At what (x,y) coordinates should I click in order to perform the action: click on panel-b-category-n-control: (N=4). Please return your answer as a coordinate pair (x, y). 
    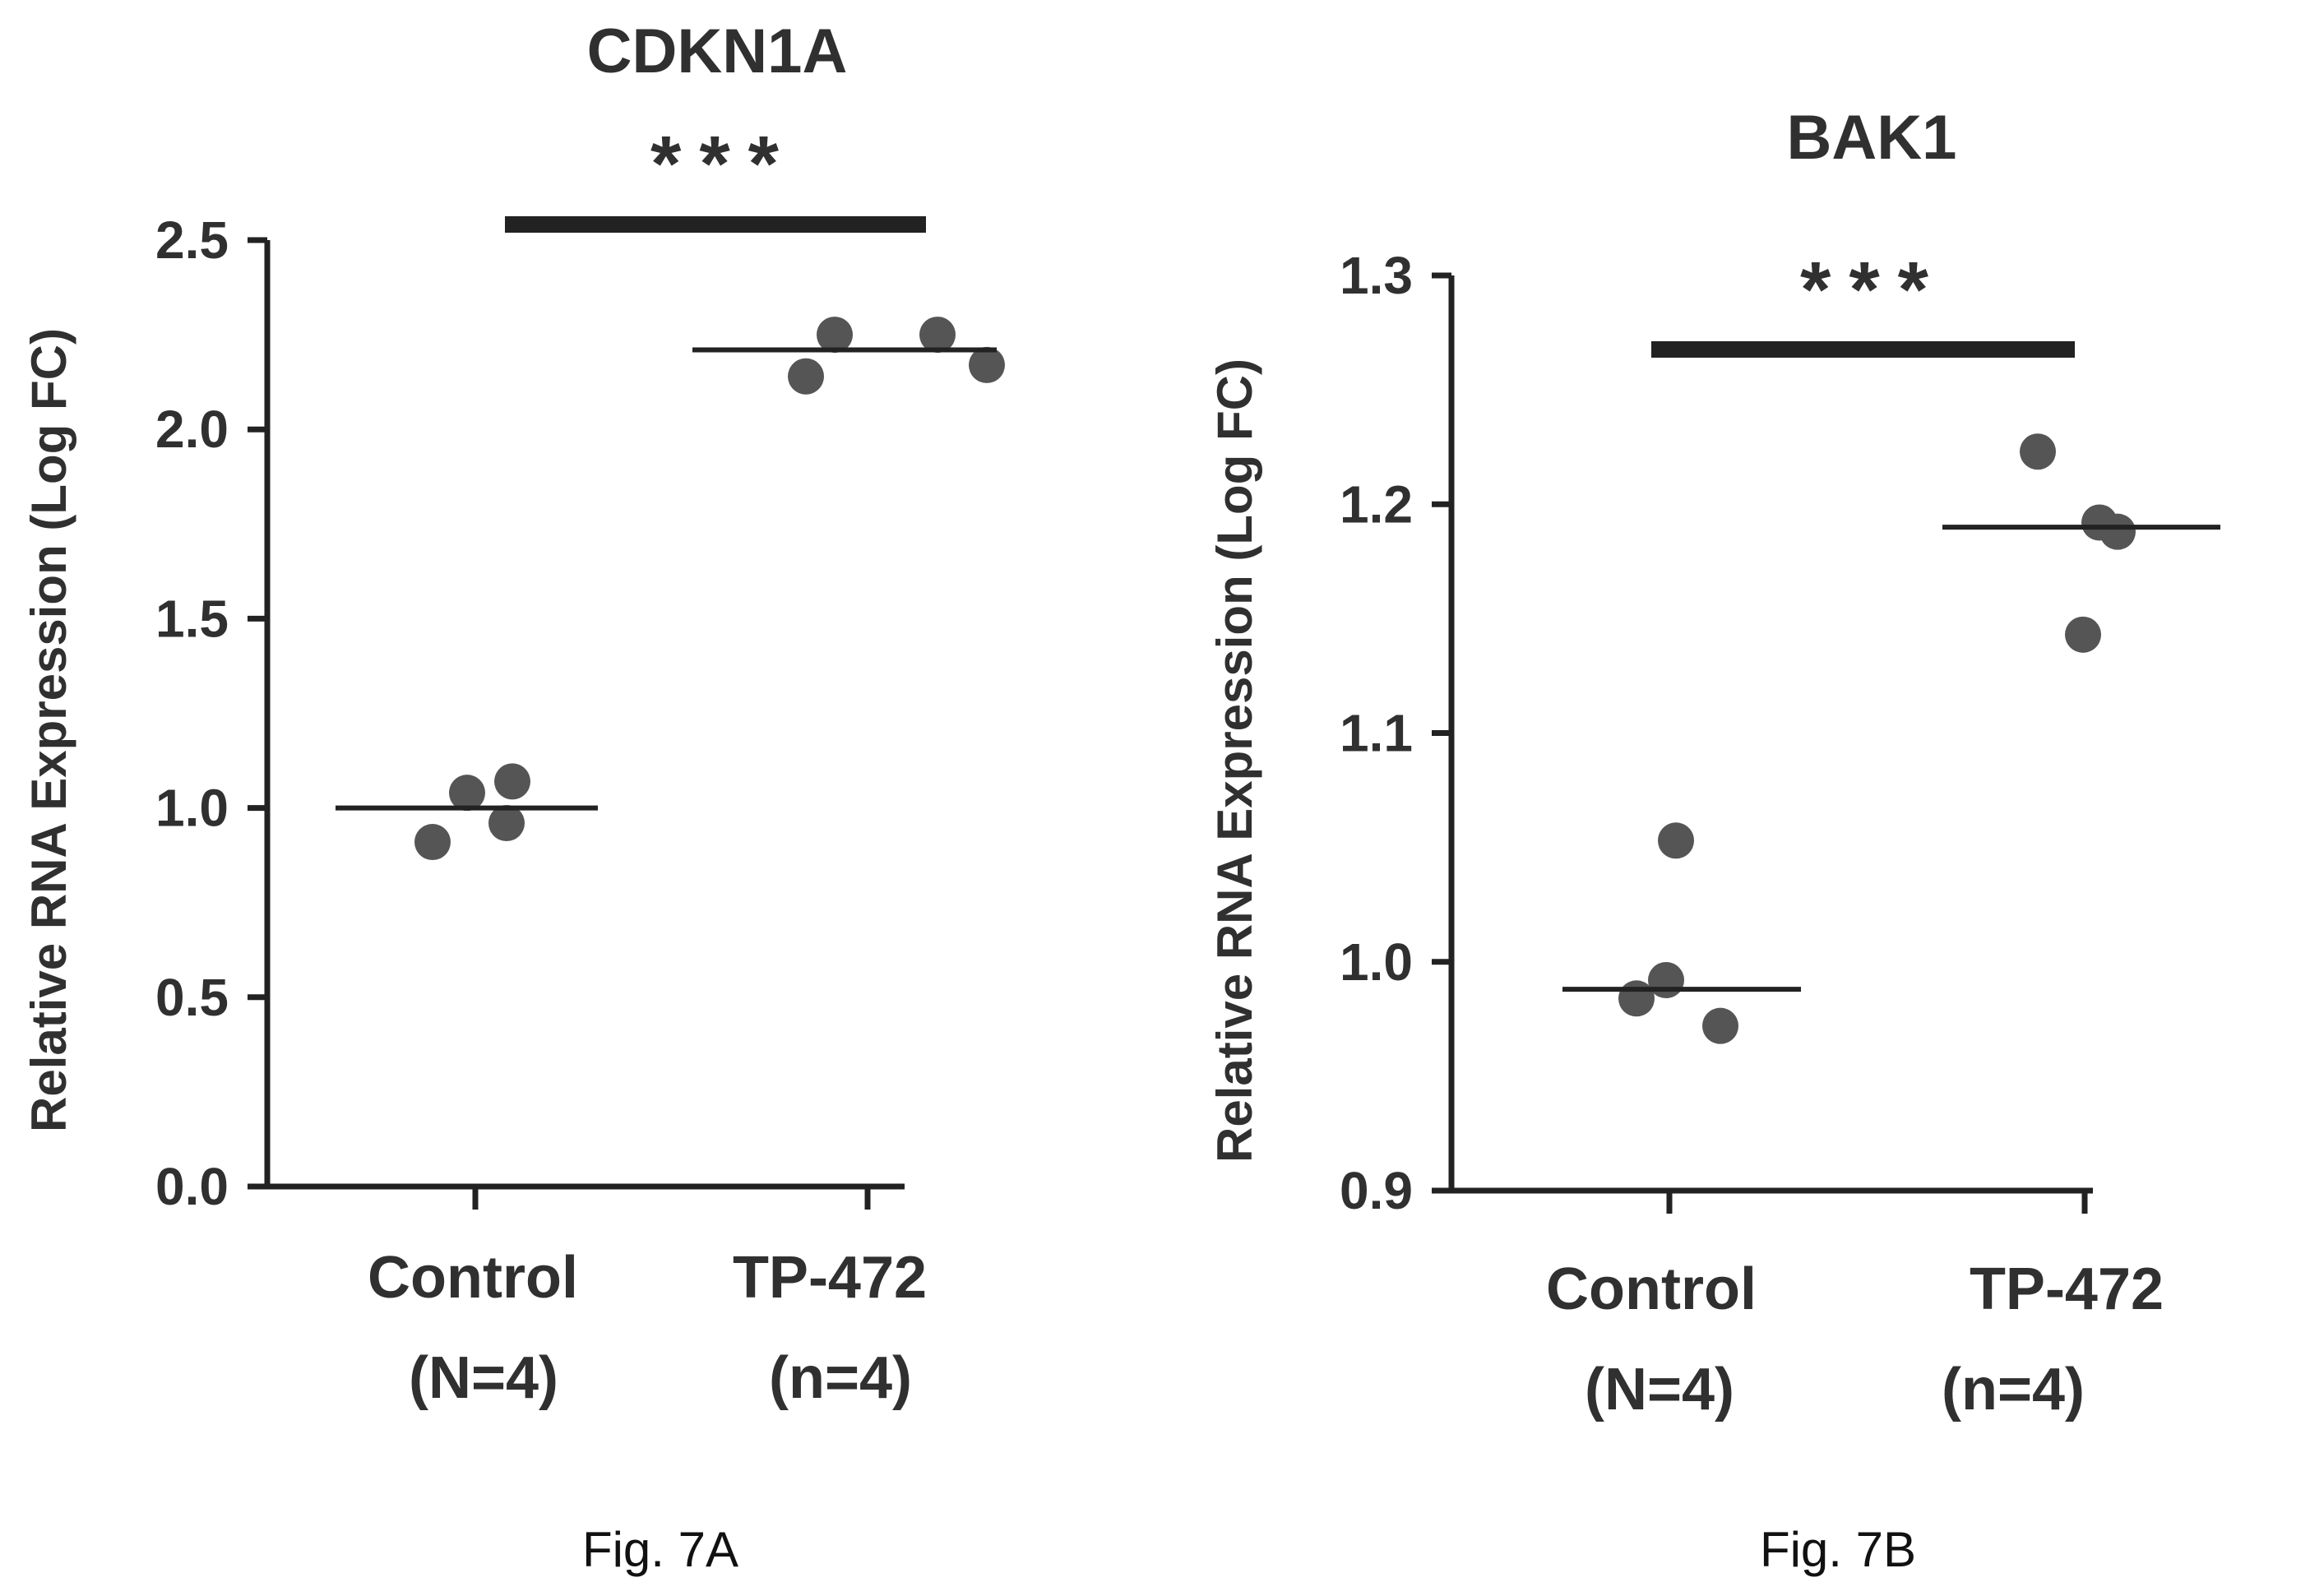
    Looking at the image, I should click on (1659, 1390).